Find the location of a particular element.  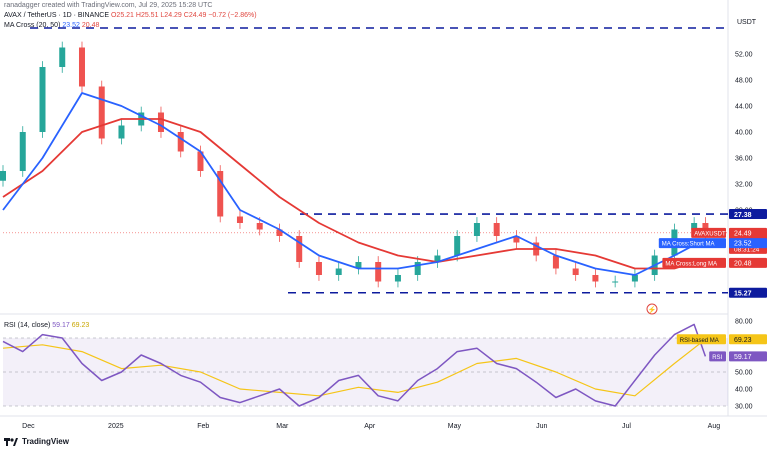

time-tick-label: Dec is located at coordinates (28, 426).